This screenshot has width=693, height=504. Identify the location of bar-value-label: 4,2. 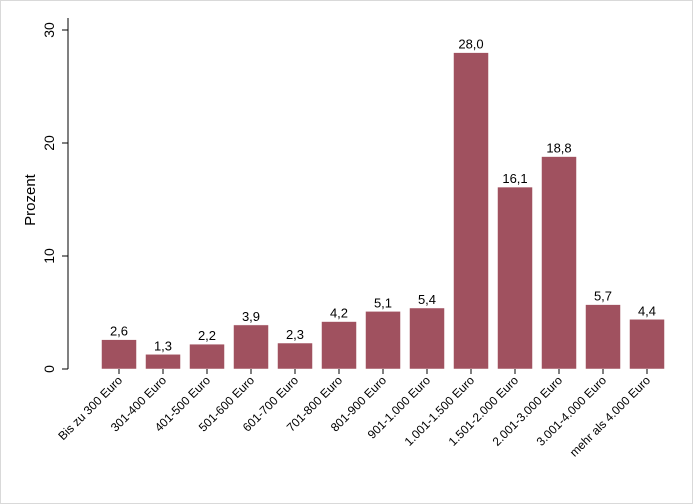
(339, 313).